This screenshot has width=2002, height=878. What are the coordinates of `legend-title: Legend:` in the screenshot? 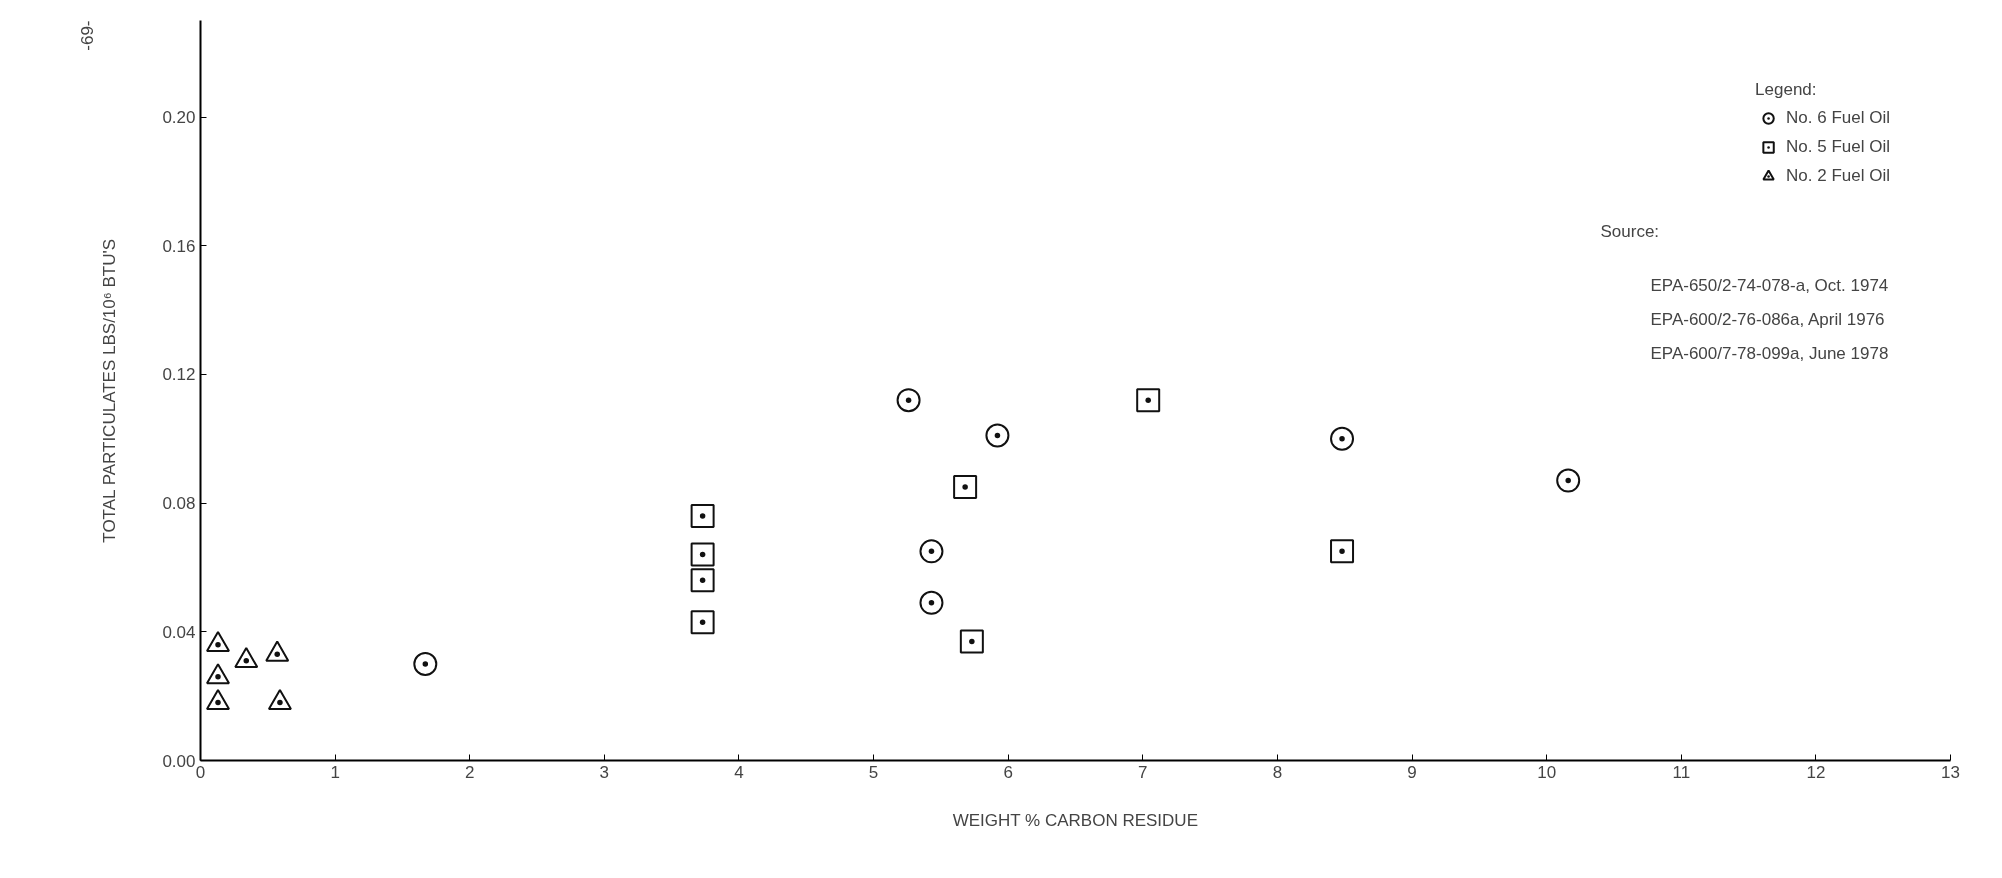 It's located at (1786, 90).